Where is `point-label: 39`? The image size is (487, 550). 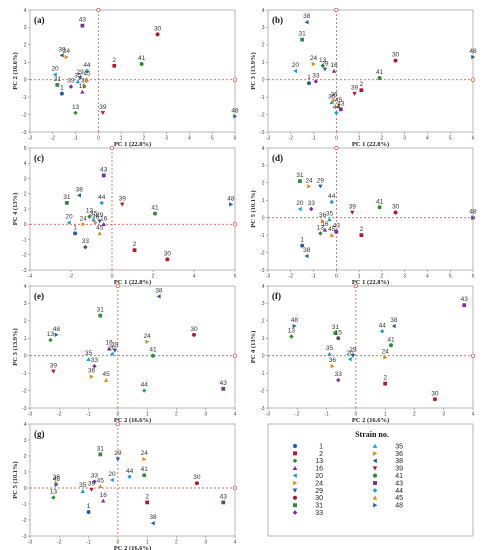
point-label: 39 is located at coordinates (353, 206).